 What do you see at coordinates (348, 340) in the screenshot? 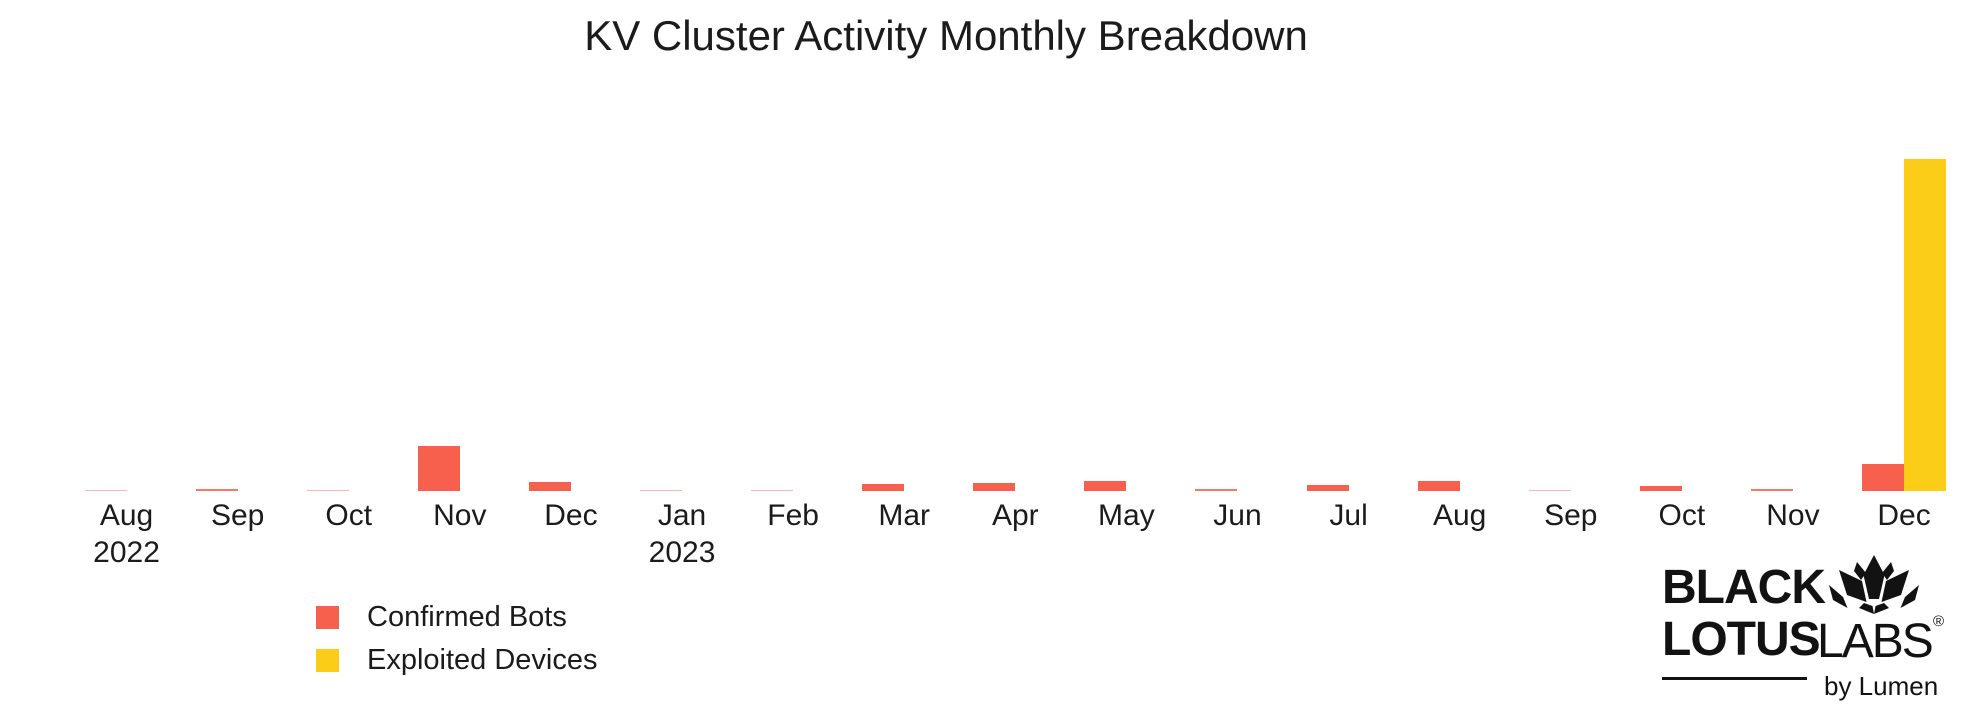
I see `month-group-oct-2: Oct` at bounding box center [348, 340].